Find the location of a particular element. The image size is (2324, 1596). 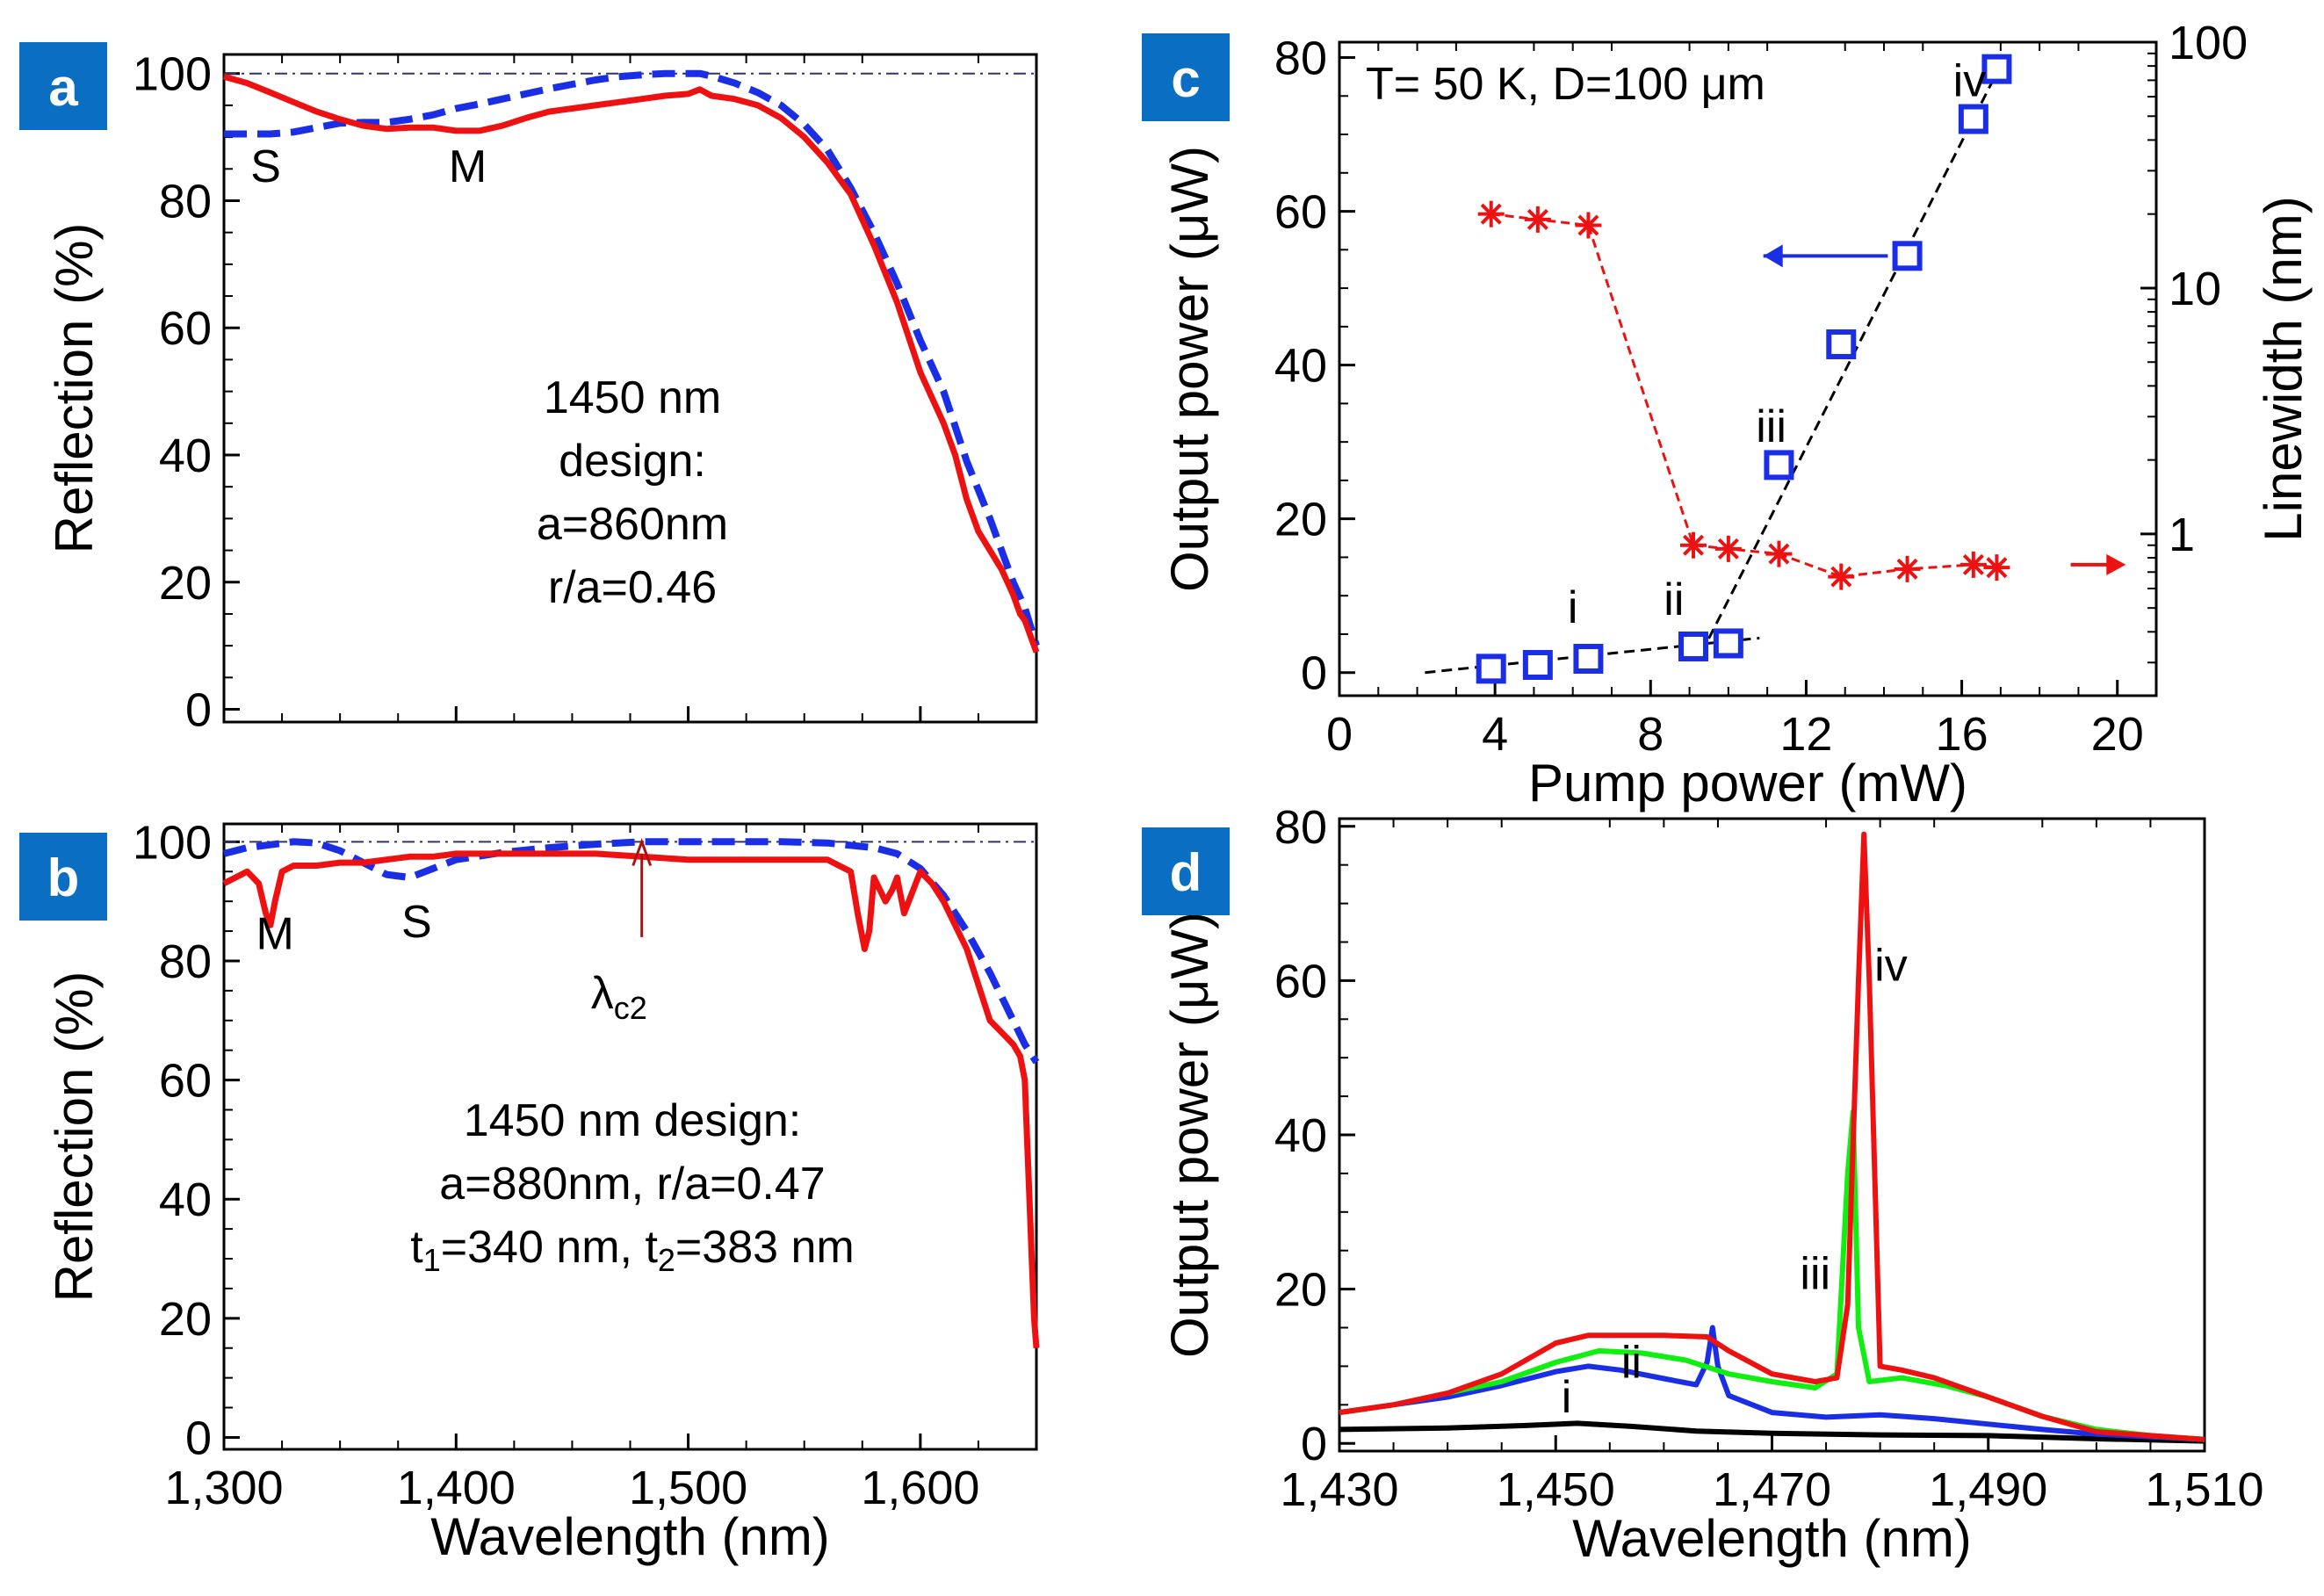

panel-badge-c: c is located at coordinates (1186, 77).